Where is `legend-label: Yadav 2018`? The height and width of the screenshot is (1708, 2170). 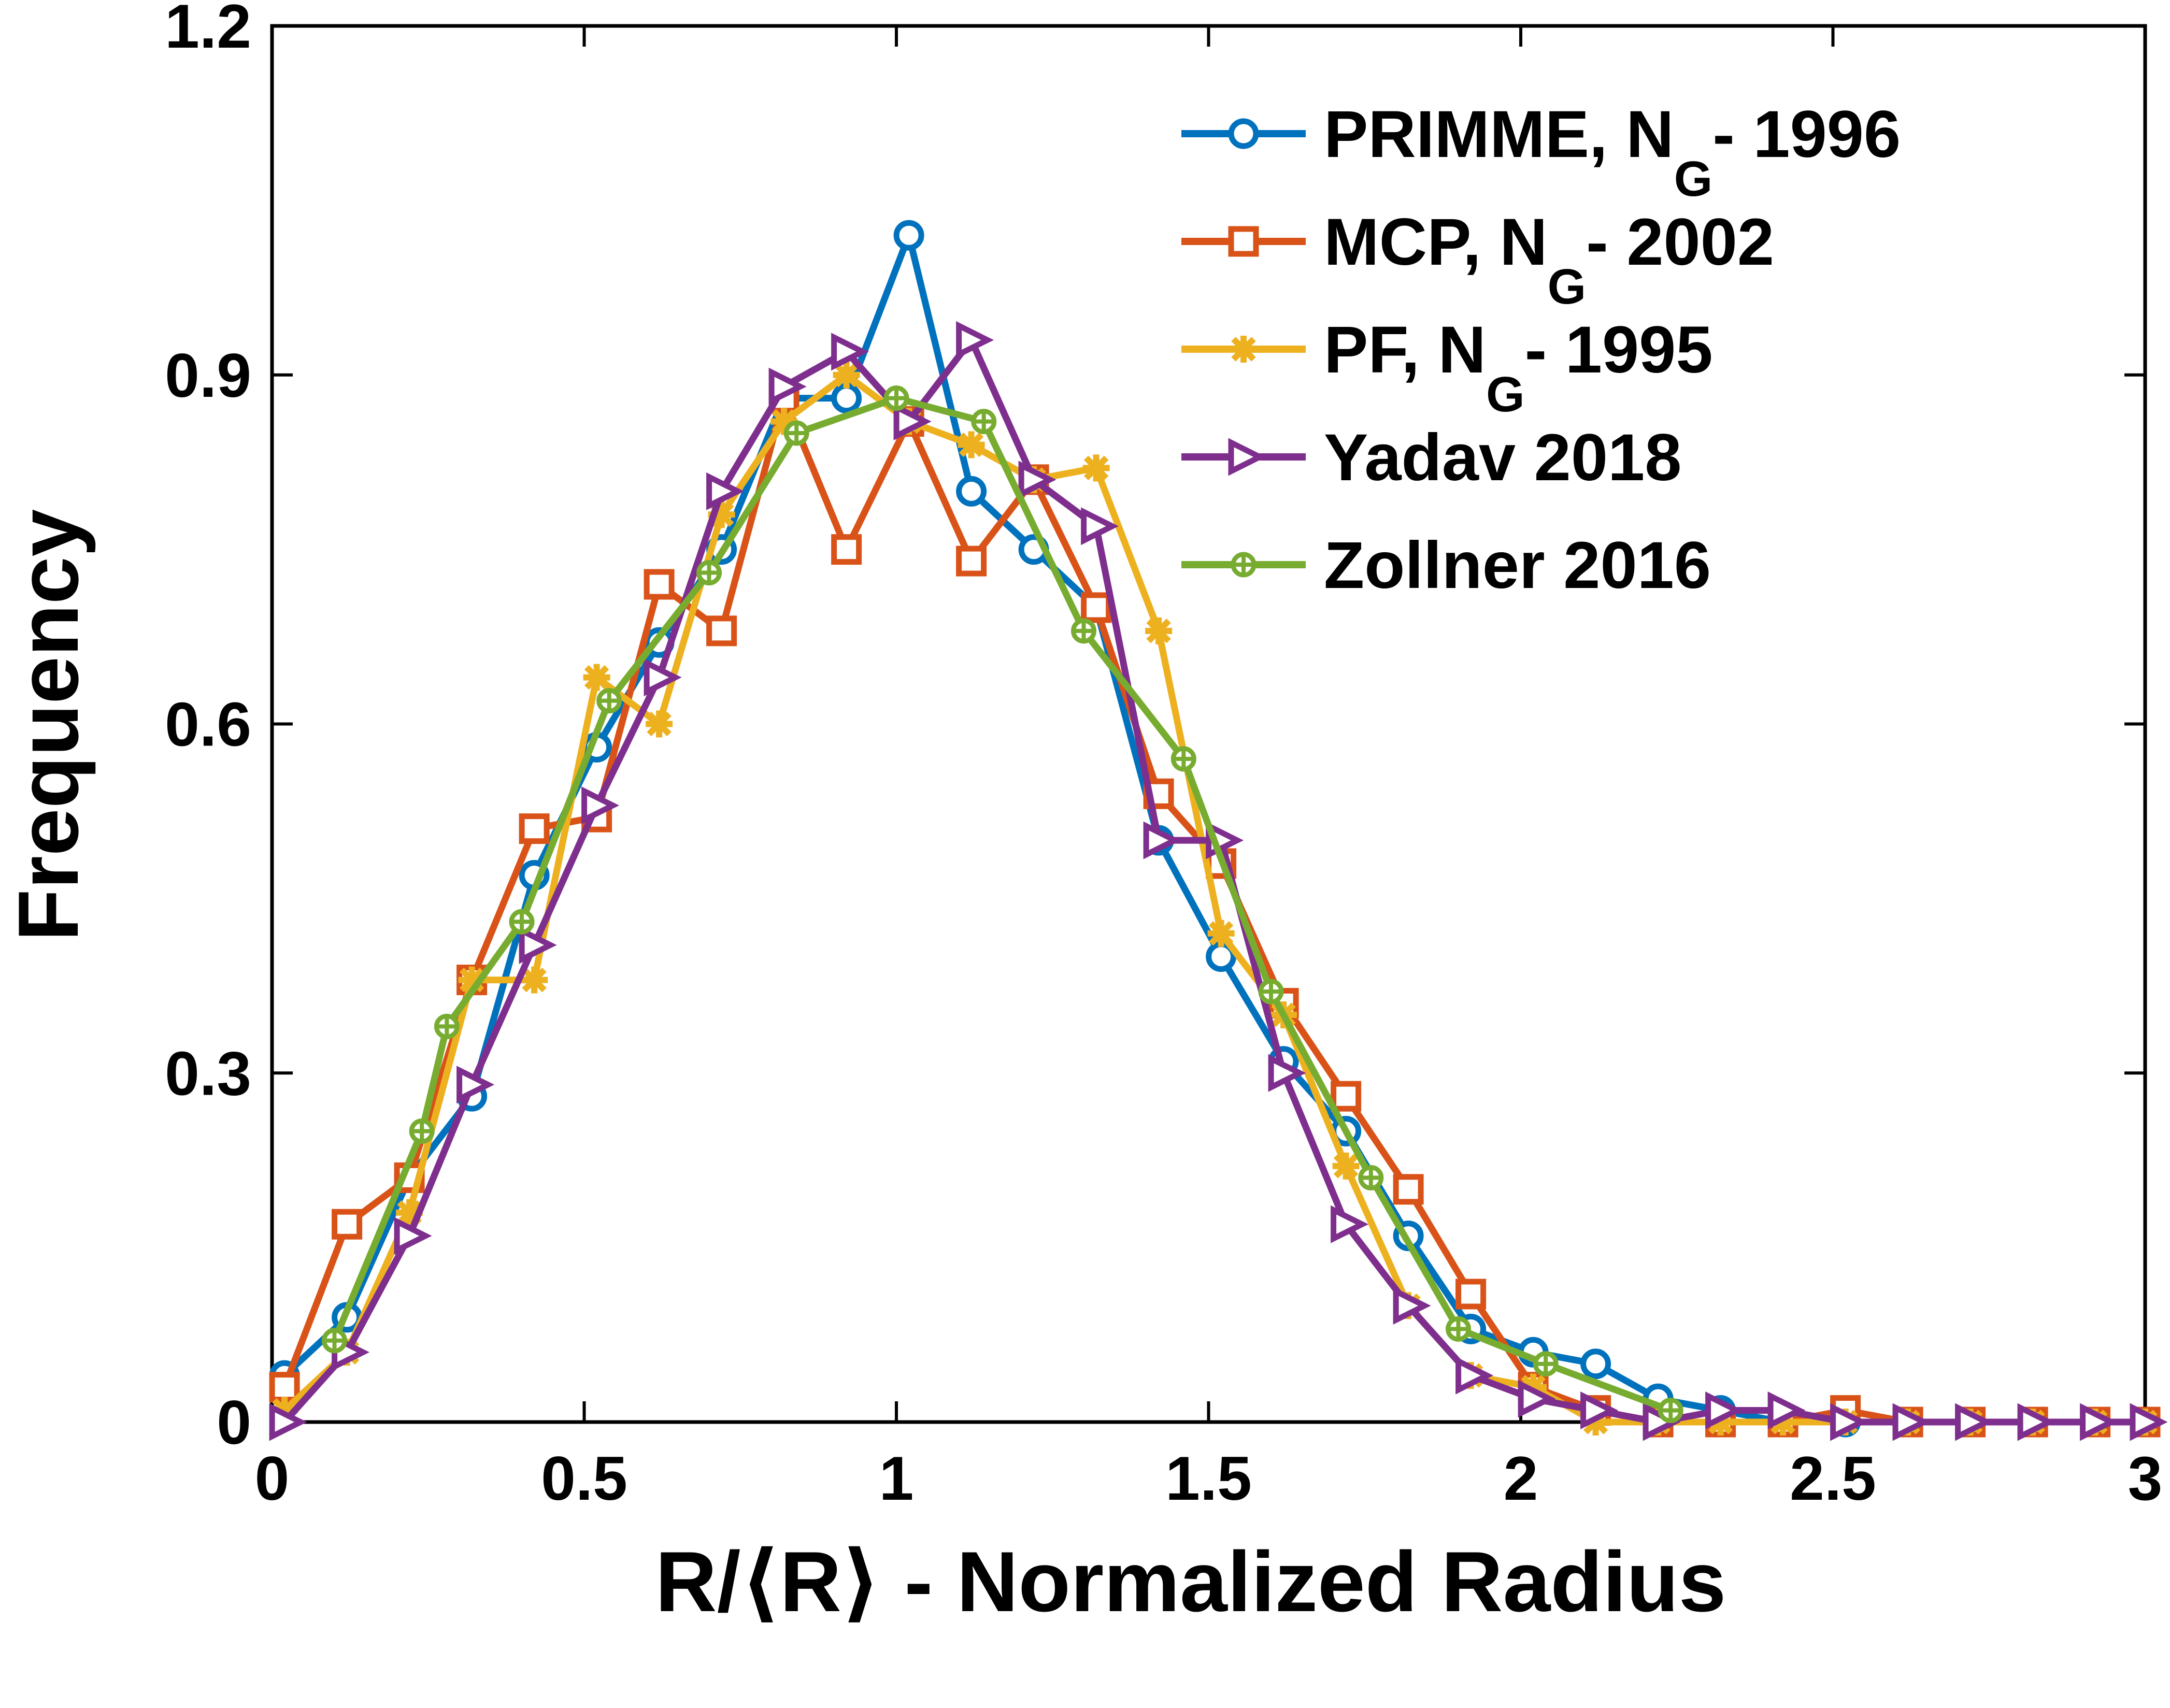 legend-label: Yadav 2018 is located at coordinates (1502, 458).